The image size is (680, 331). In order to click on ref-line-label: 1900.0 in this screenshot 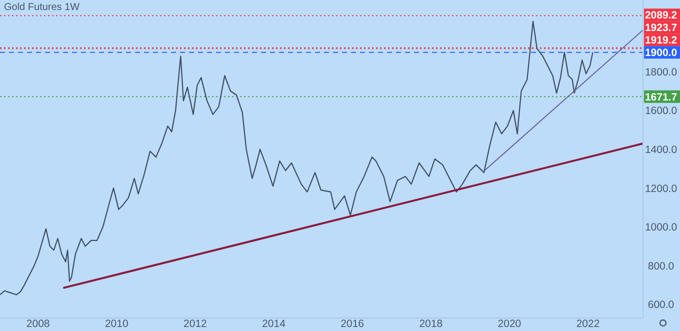, I will do `click(661, 53)`.